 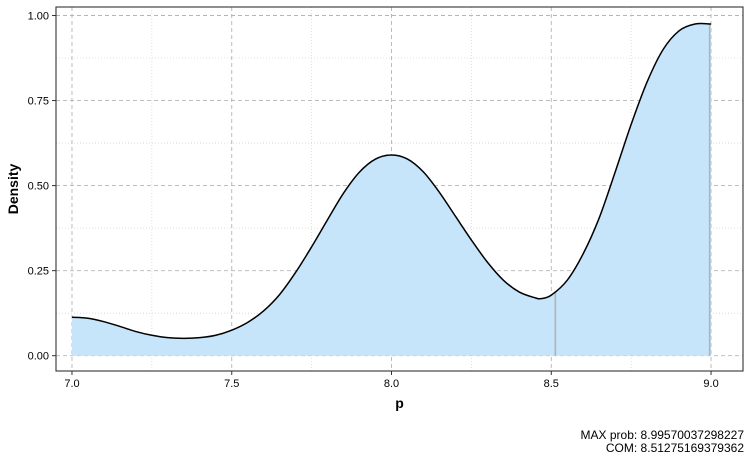 I want to click on y-tick-label: 0.25, so click(x=38, y=272).